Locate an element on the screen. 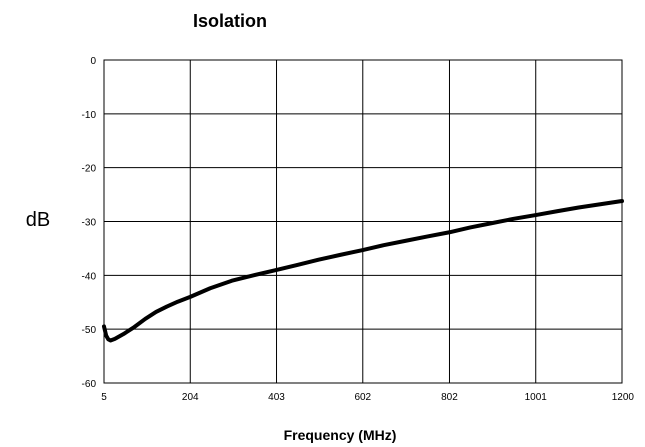  x-axis-ticks: 5 204 403 602 802 1001 1200 is located at coordinates (367, 397).